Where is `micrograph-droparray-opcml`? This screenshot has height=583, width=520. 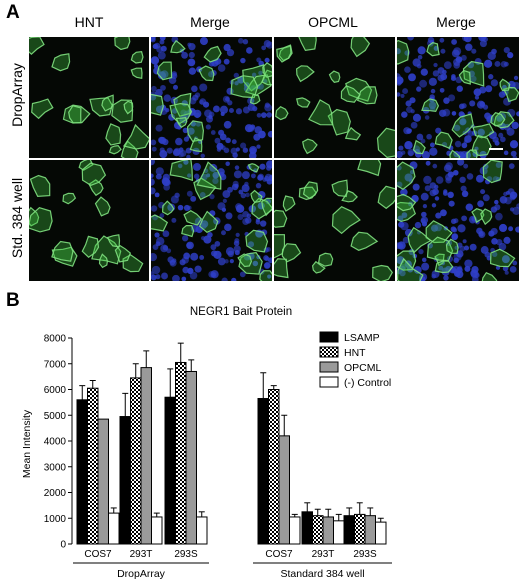 micrograph-droparray-opcml is located at coordinates (334, 97).